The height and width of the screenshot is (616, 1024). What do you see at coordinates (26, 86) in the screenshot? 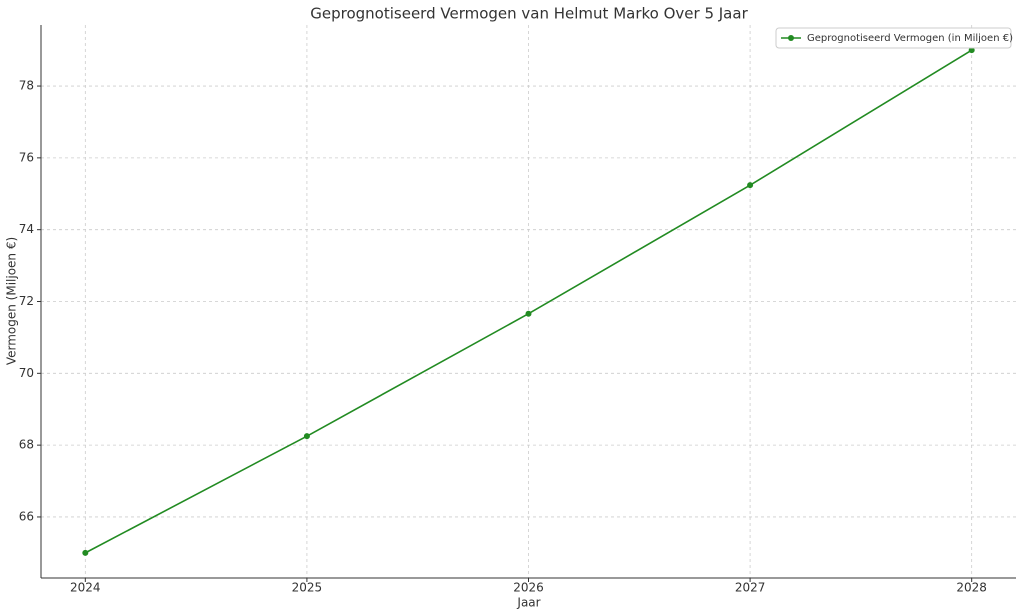
I see `y-tick-label: 78` at bounding box center [26, 86].